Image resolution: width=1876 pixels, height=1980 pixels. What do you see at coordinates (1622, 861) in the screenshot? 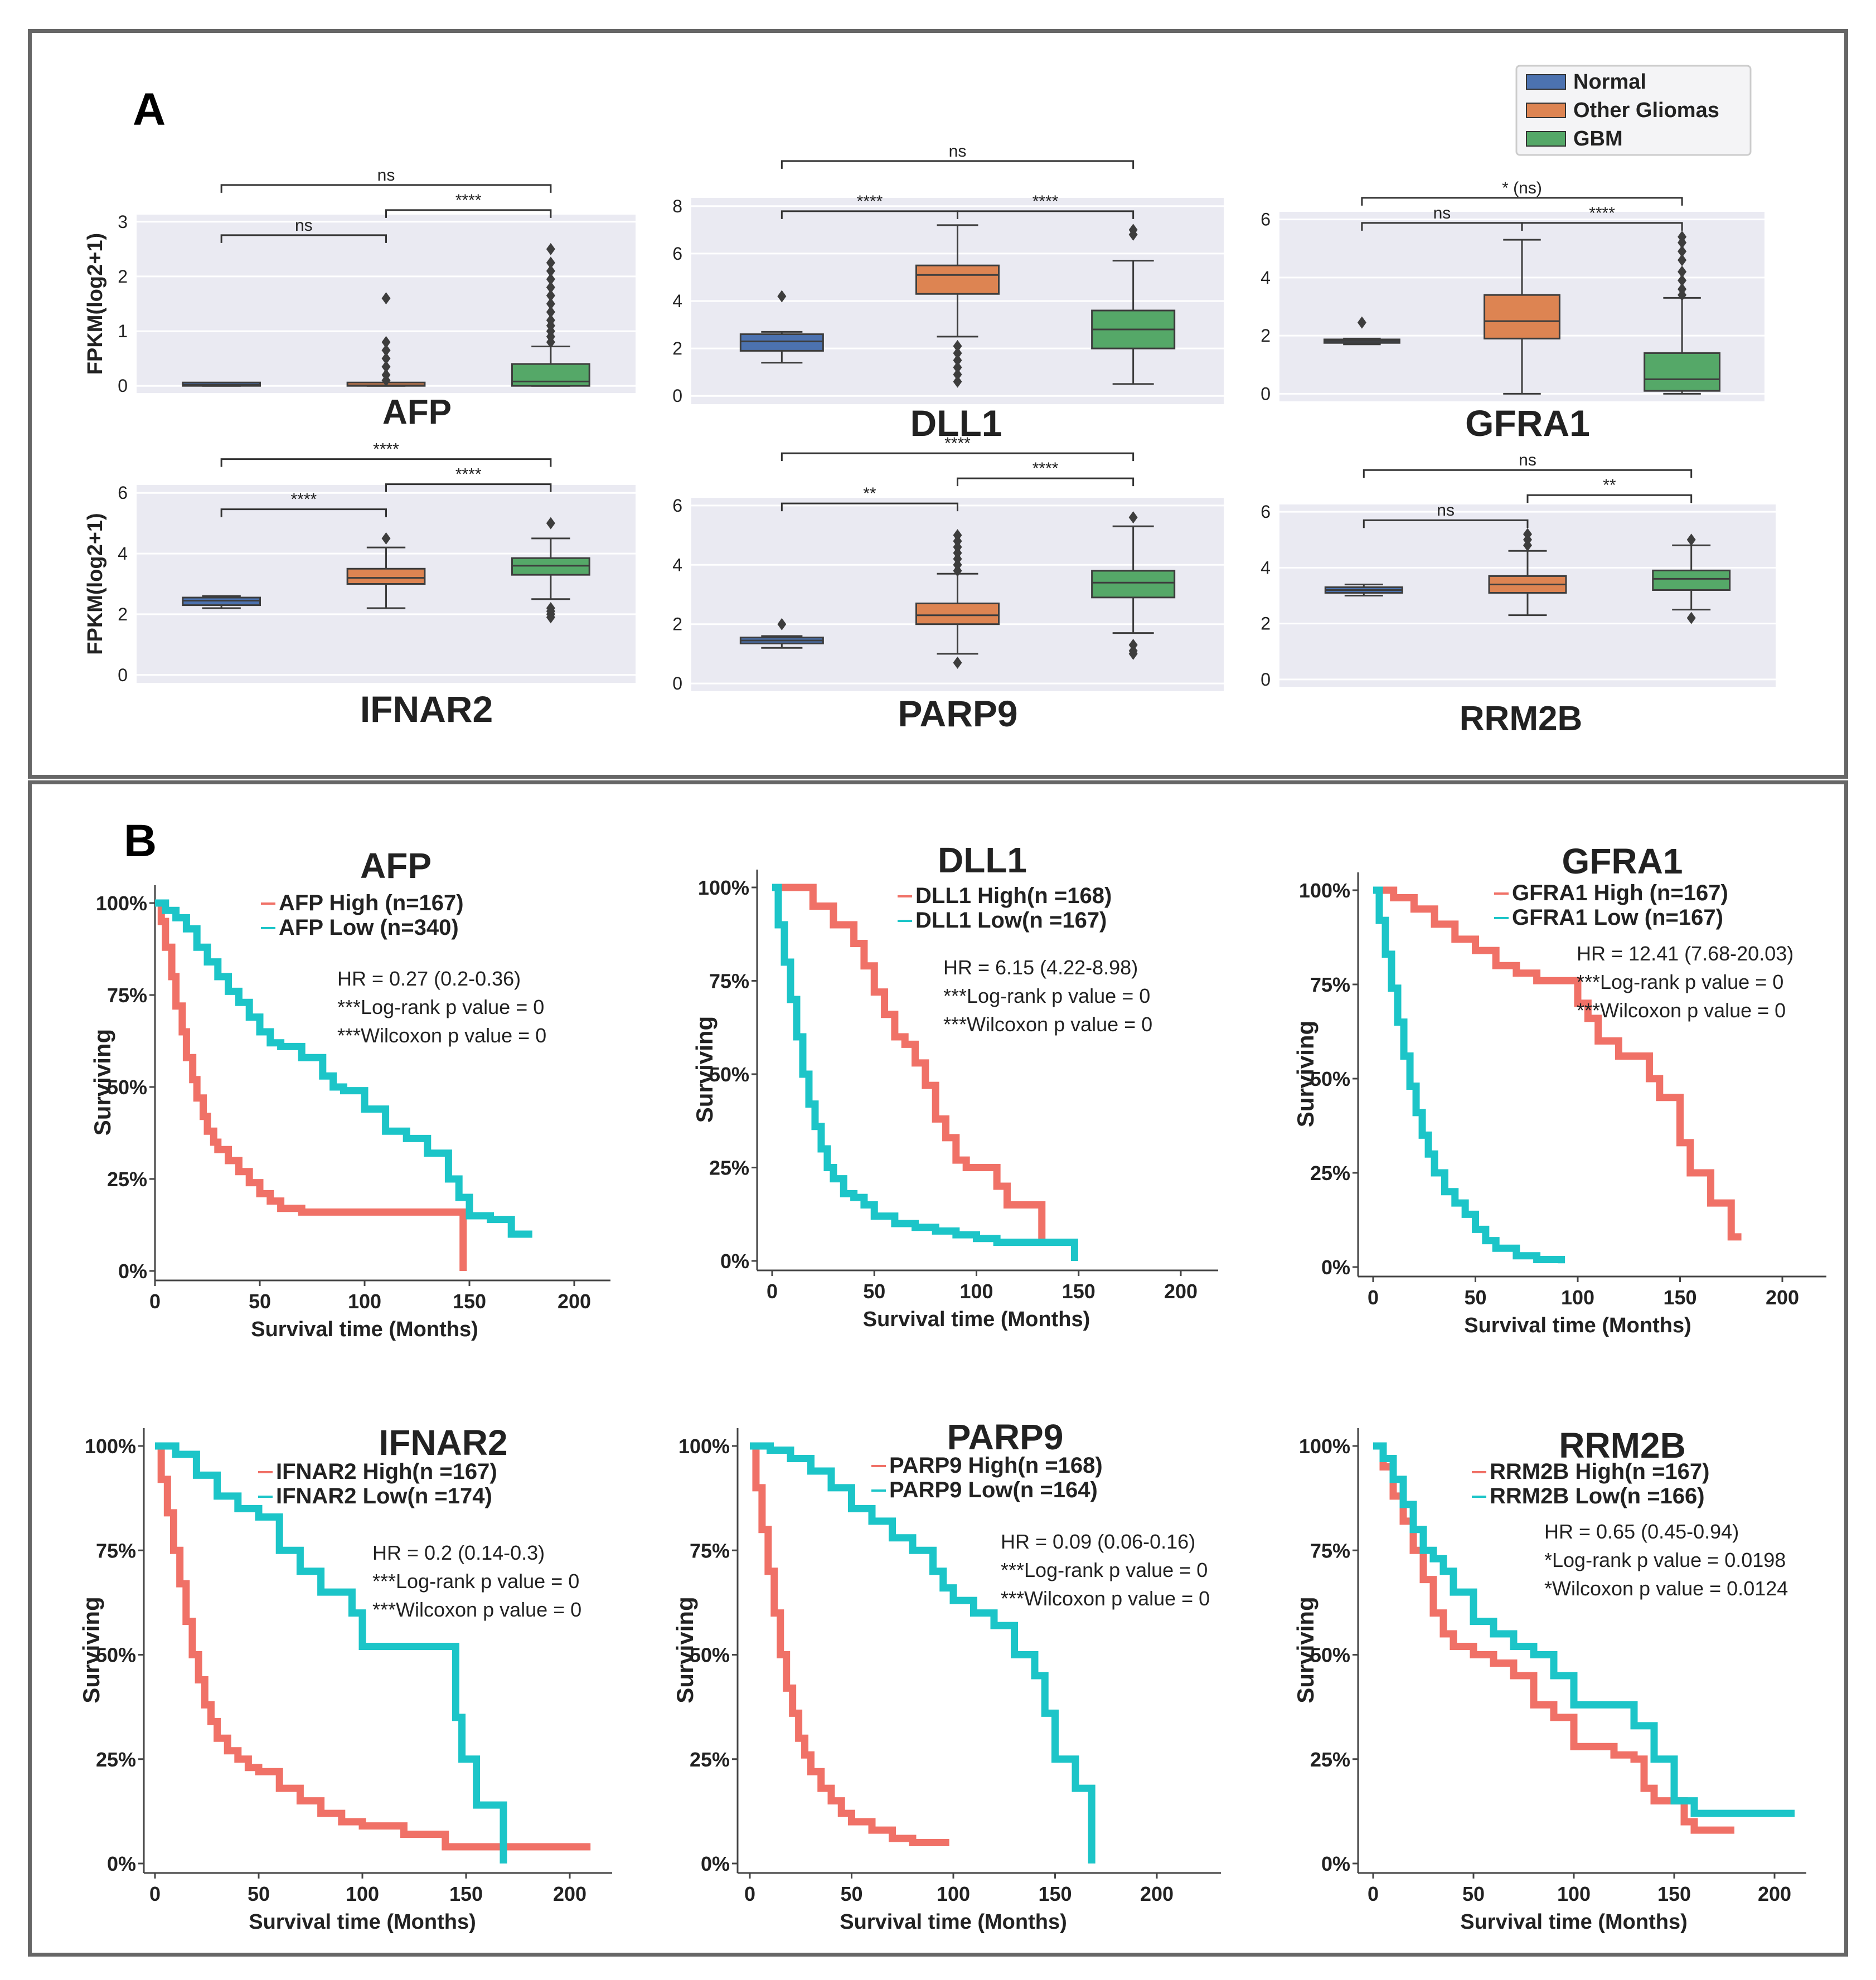
I see `km-title: GFRA1` at bounding box center [1622, 861].